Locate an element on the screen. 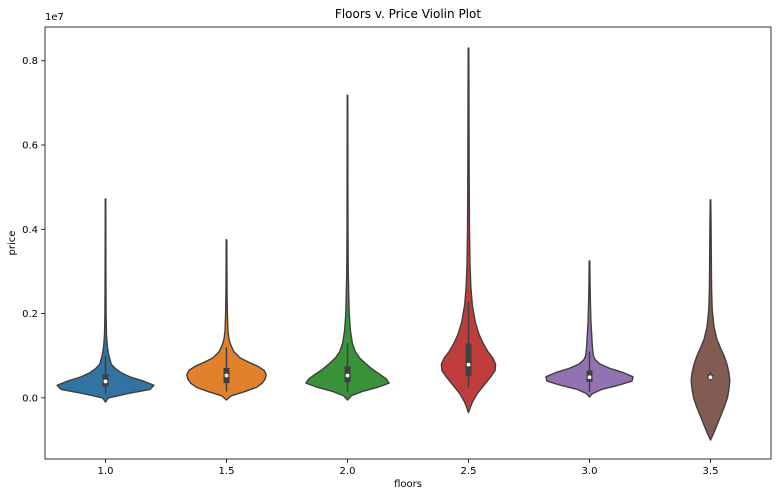 The width and height of the screenshot is (780, 496). x-tick-label: 3.0 is located at coordinates (590, 471).